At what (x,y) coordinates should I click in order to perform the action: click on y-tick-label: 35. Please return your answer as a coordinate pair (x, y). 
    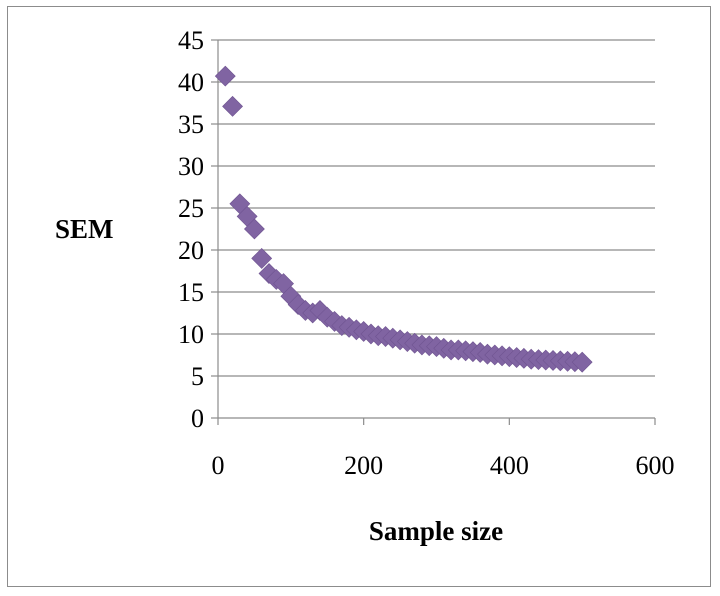
    Looking at the image, I should click on (191, 124).